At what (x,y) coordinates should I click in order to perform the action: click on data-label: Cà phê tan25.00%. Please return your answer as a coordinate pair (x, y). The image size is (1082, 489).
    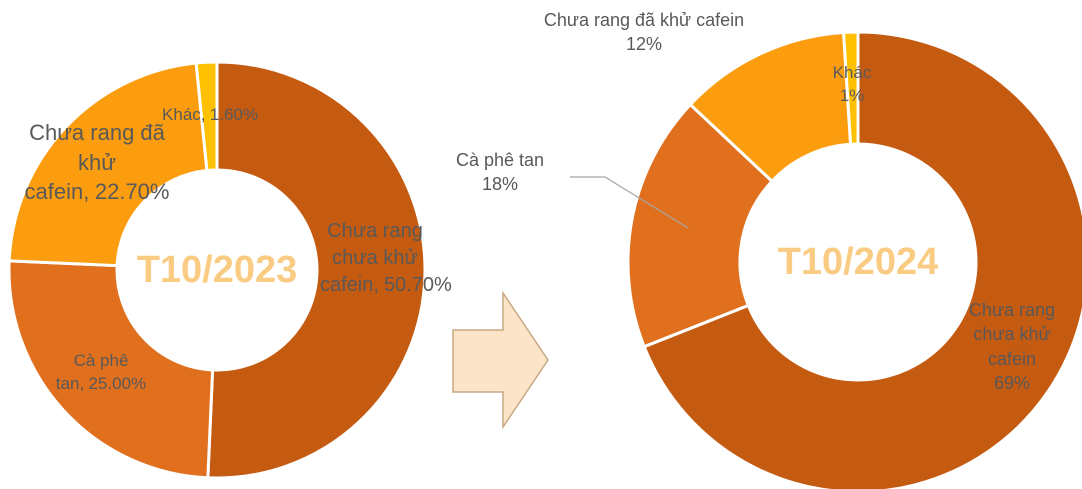
    Looking at the image, I should click on (101, 373).